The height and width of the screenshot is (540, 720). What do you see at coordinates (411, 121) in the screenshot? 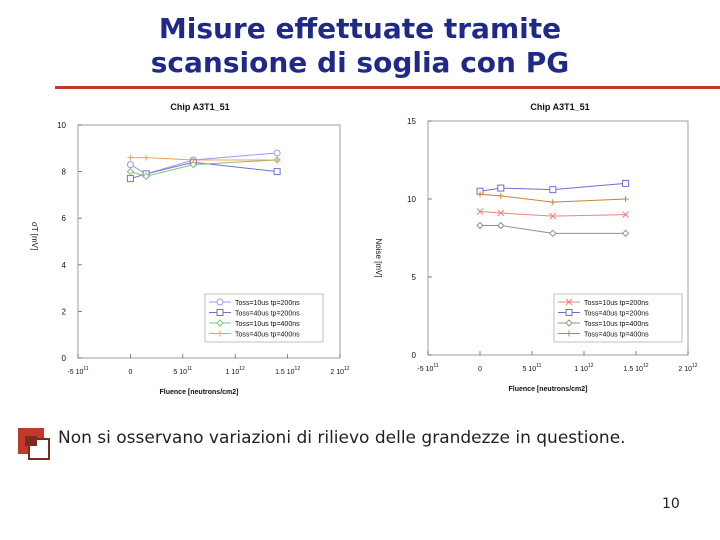
I see `y-tick-label: 15` at bounding box center [411, 121].